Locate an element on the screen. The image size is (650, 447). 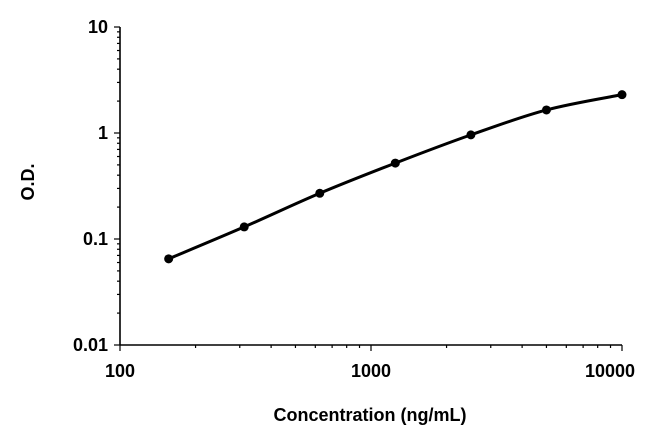
y-tick-labels: 0.01 0.1 1 10 is located at coordinates (90, 186).